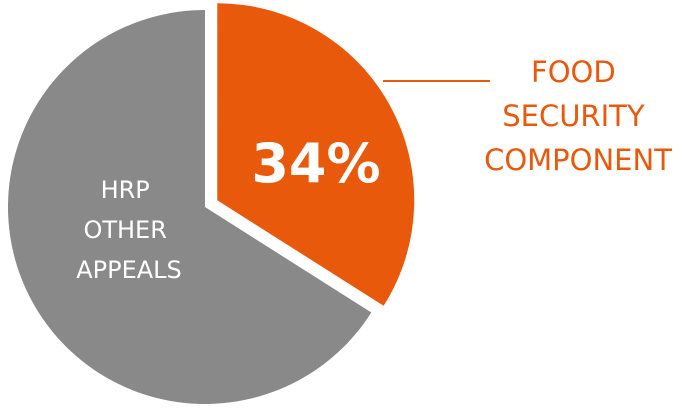 The image size is (697, 410). I want to click on callout-label-line: COMPONENT, so click(578, 160).